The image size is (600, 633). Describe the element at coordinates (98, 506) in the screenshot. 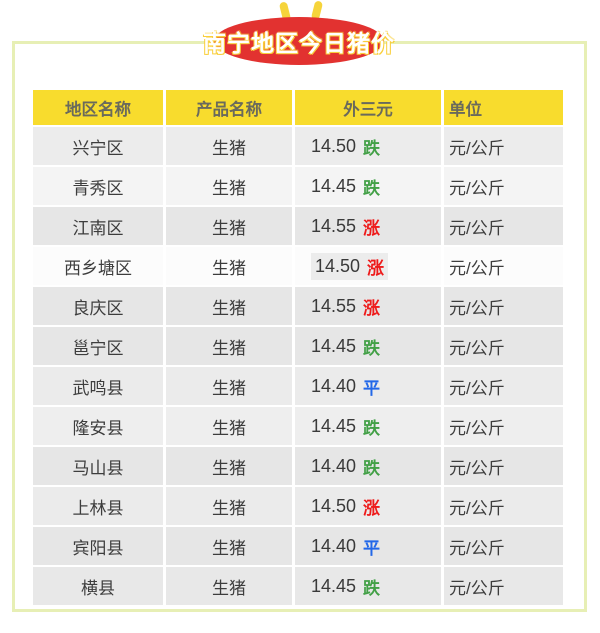

I see `region-cell: 上林县` at that location.